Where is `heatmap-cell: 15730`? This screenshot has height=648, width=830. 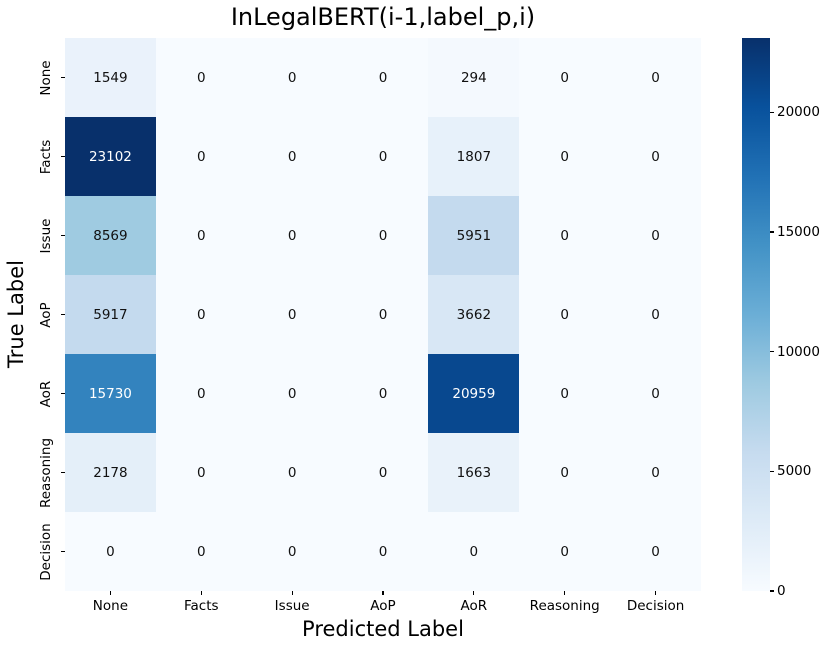
heatmap-cell: 15730 is located at coordinates (110, 393).